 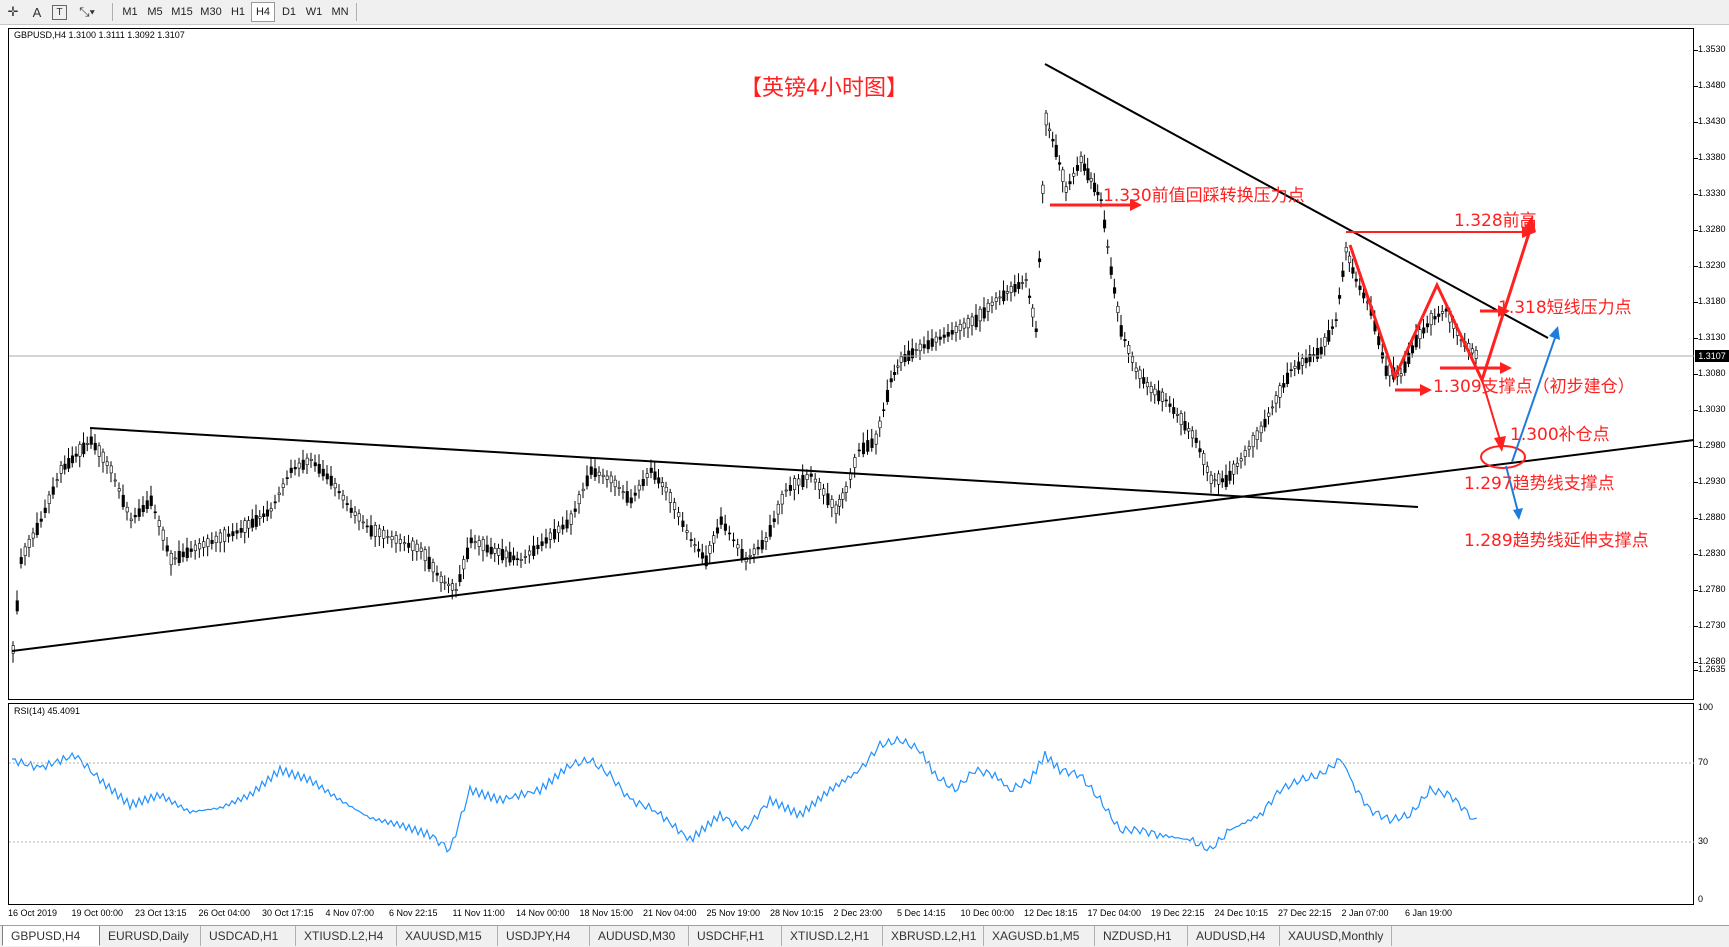 What do you see at coordinates (1039, 936) in the screenshot?
I see `tab-xagusd-b1-m5: XAGUSD.b1,M5` at bounding box center [1039, 936].